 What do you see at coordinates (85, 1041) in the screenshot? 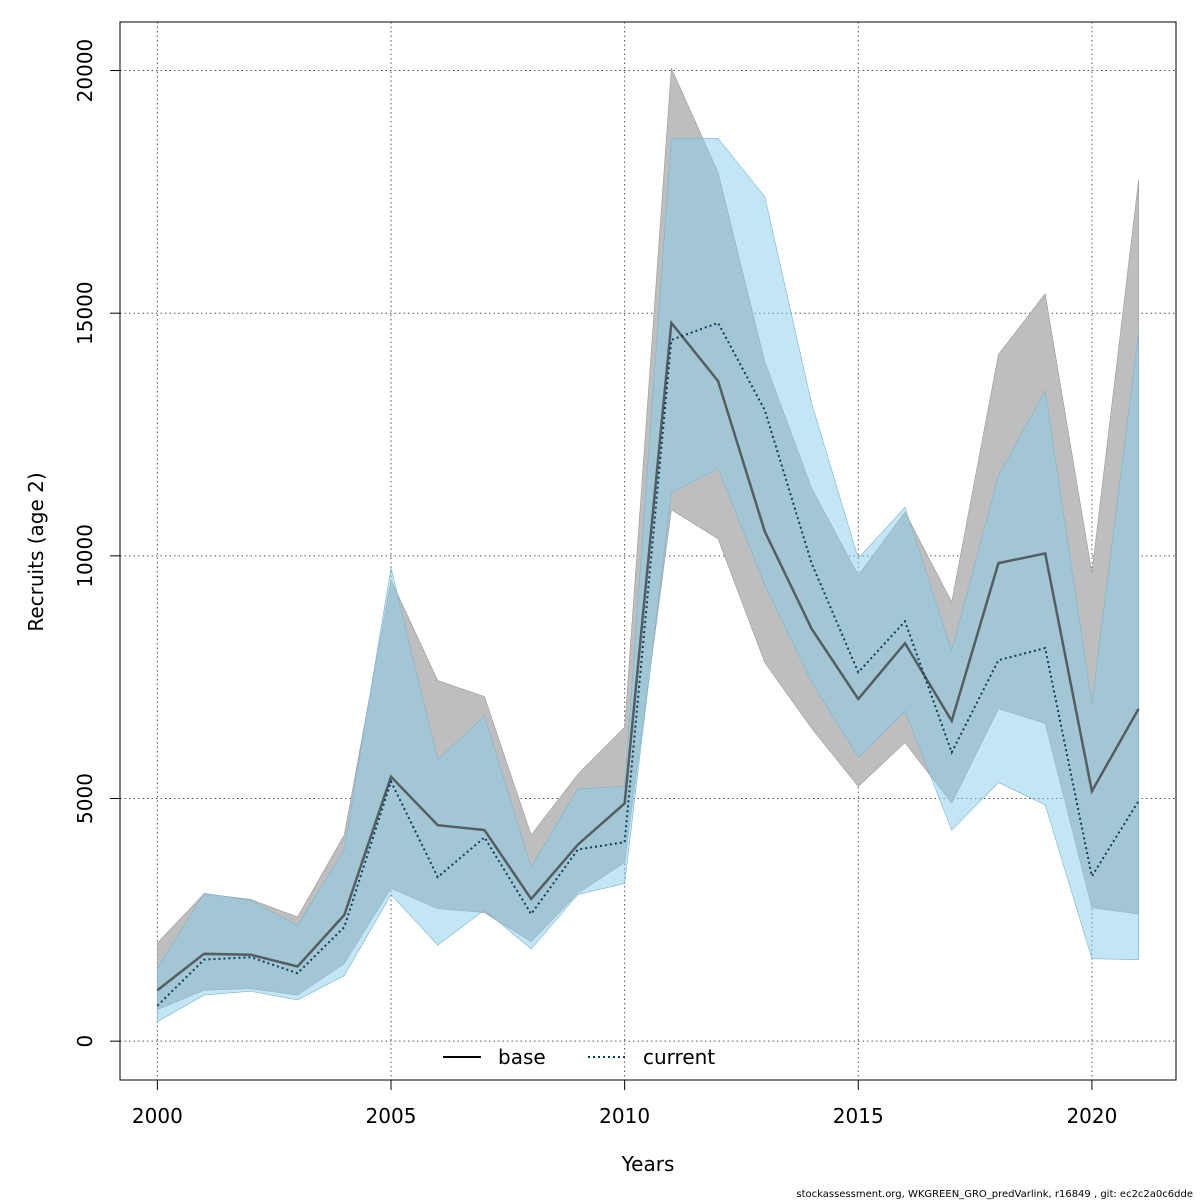
I see `y-tick-label: 0` at bounding box center [85, 1041].